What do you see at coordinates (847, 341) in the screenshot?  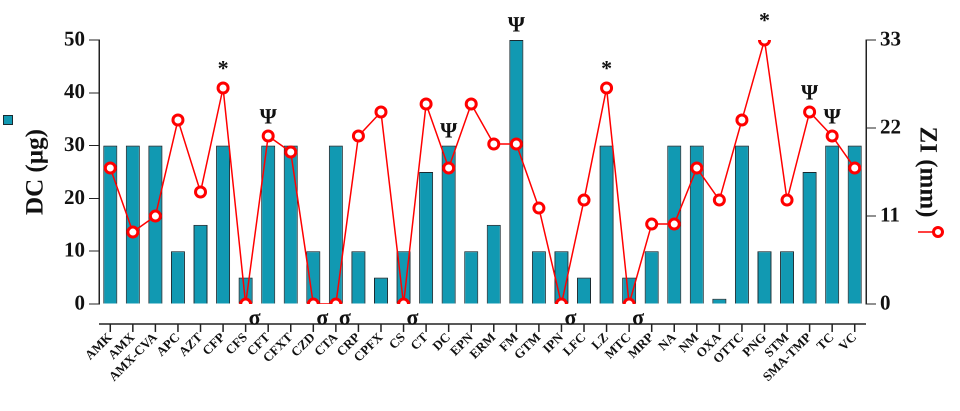 I see `x-tick-label: VC` at bounding box center [847, 341].